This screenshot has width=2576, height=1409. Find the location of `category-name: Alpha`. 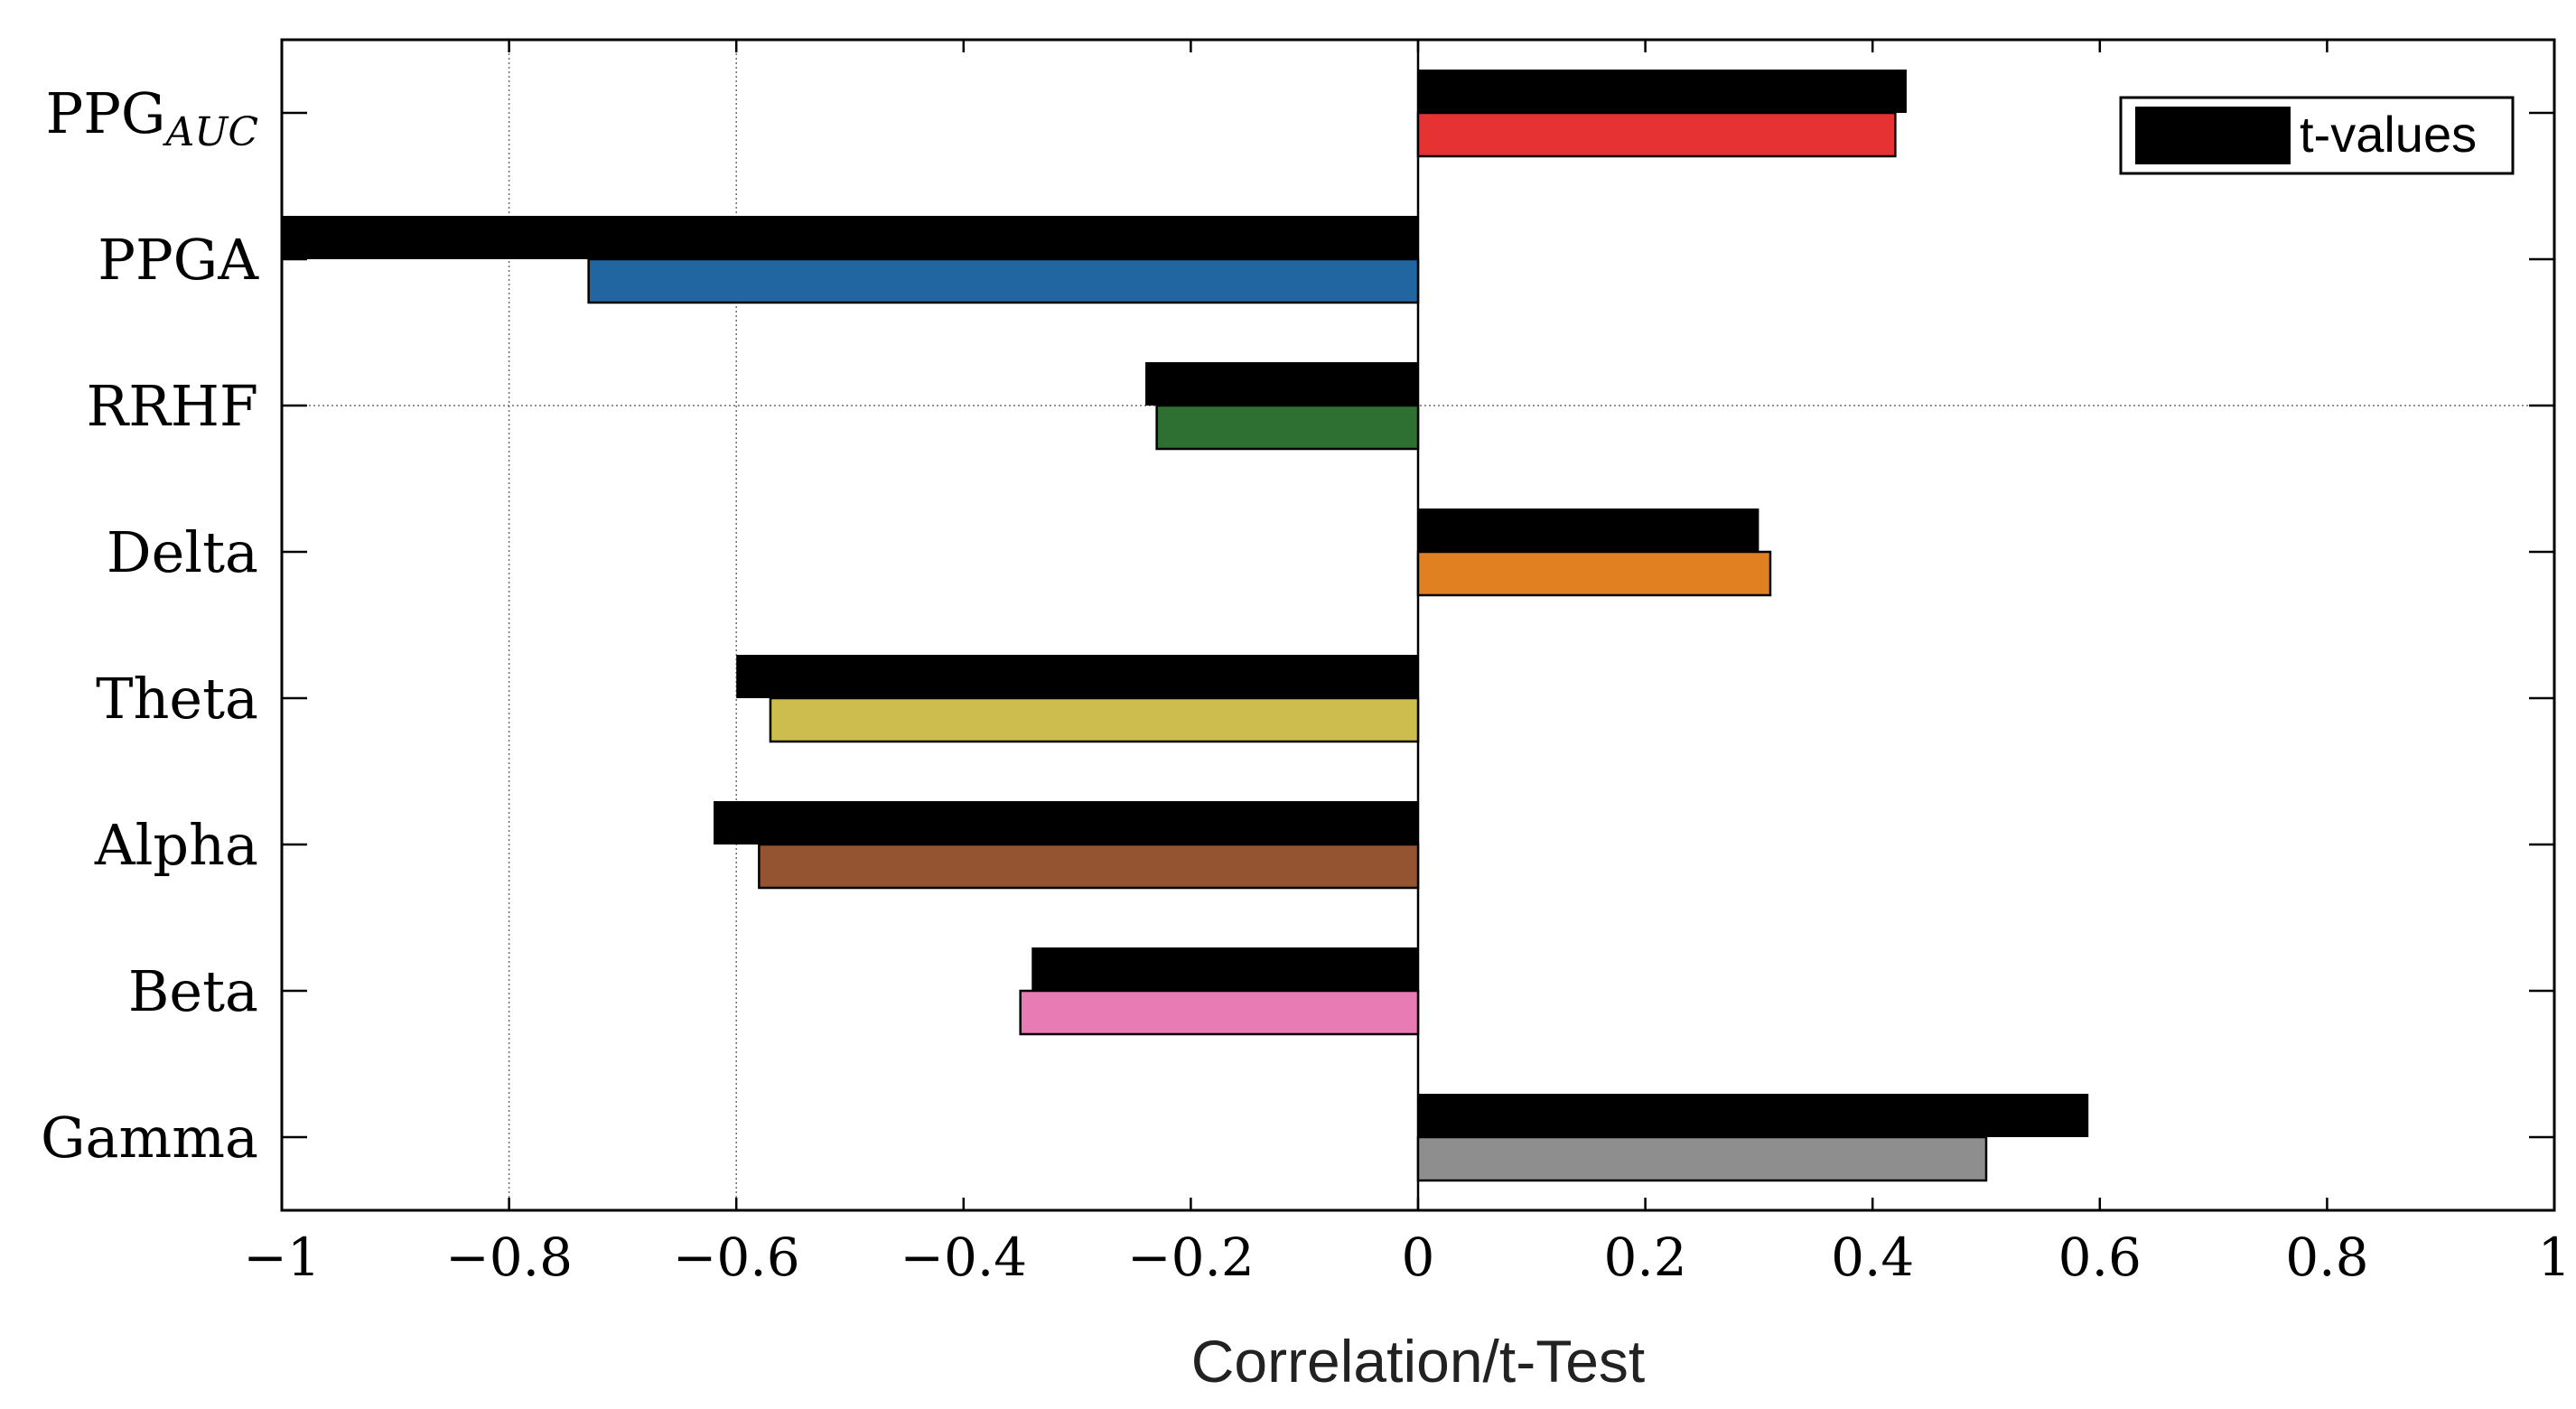

category-name: Alpha is located at coordinates (176, 845).